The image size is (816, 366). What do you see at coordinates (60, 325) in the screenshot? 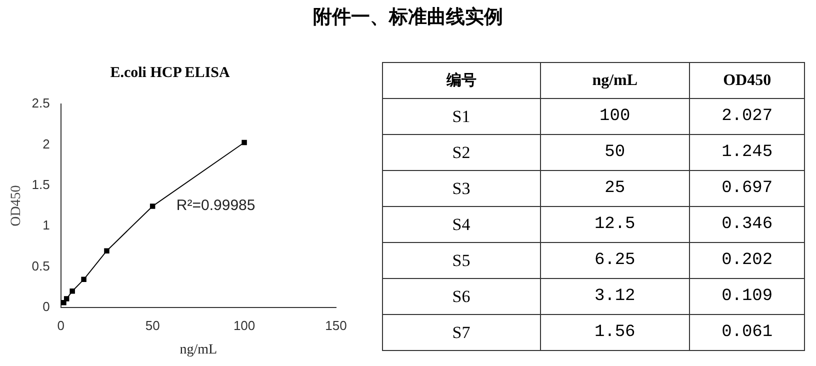
I see `x-tick-label: 0` at bounding box center [60, 325].